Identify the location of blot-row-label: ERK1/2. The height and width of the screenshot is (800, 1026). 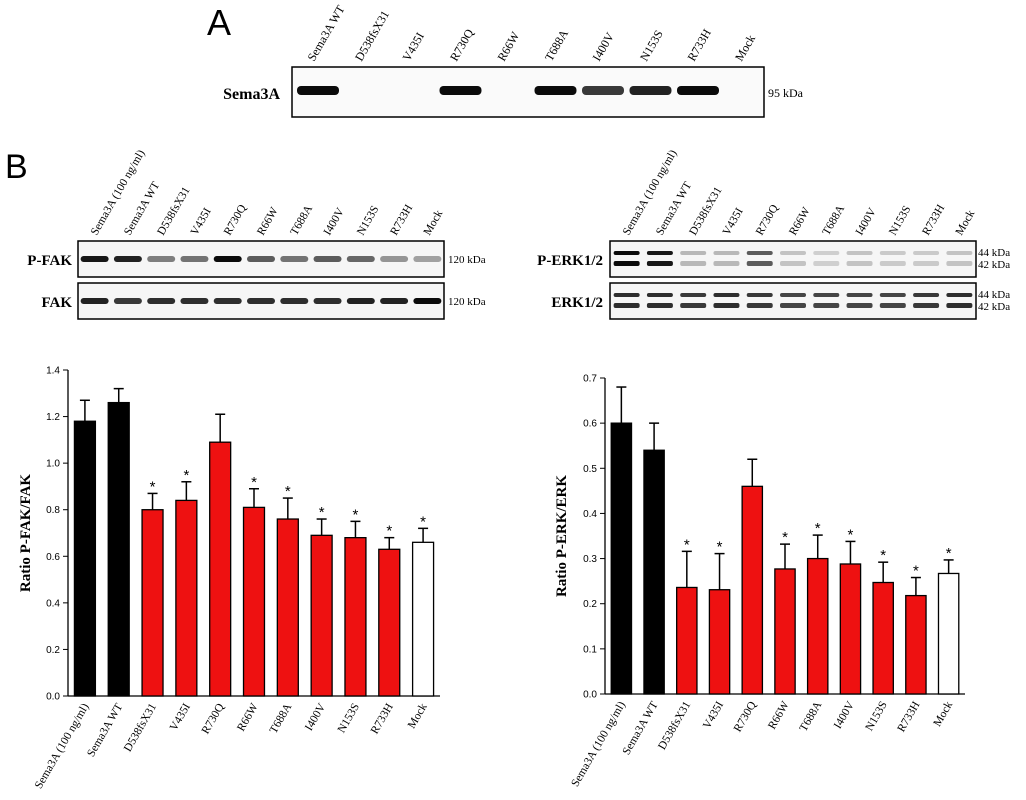
(577, 303).